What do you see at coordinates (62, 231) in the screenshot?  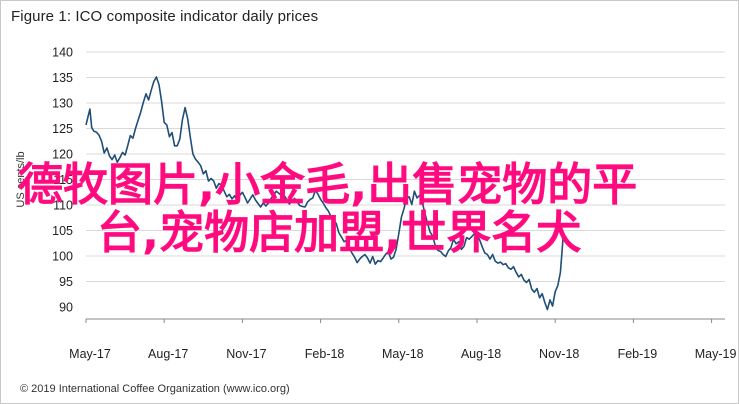 I see `y-tick-label: 105` at bounding box center [62, 231].